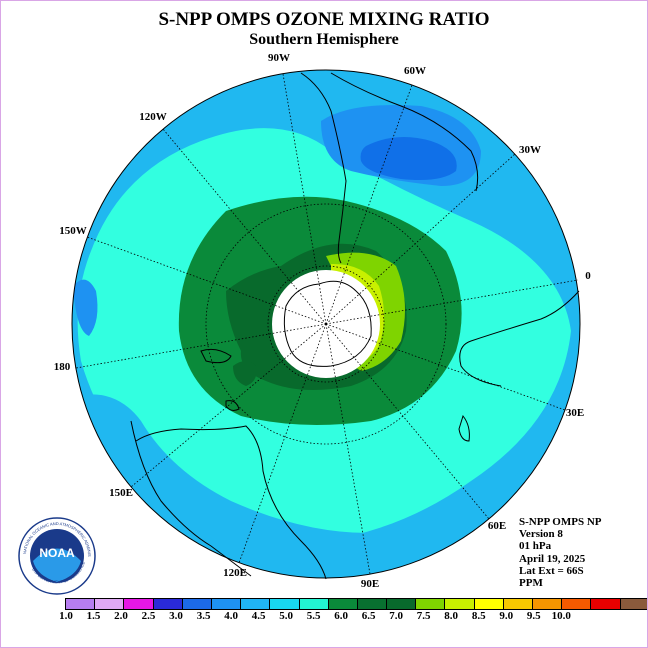 The width and height of the screenshot is (648, 648). I want to click on meridian-150e, so click(228, 405).